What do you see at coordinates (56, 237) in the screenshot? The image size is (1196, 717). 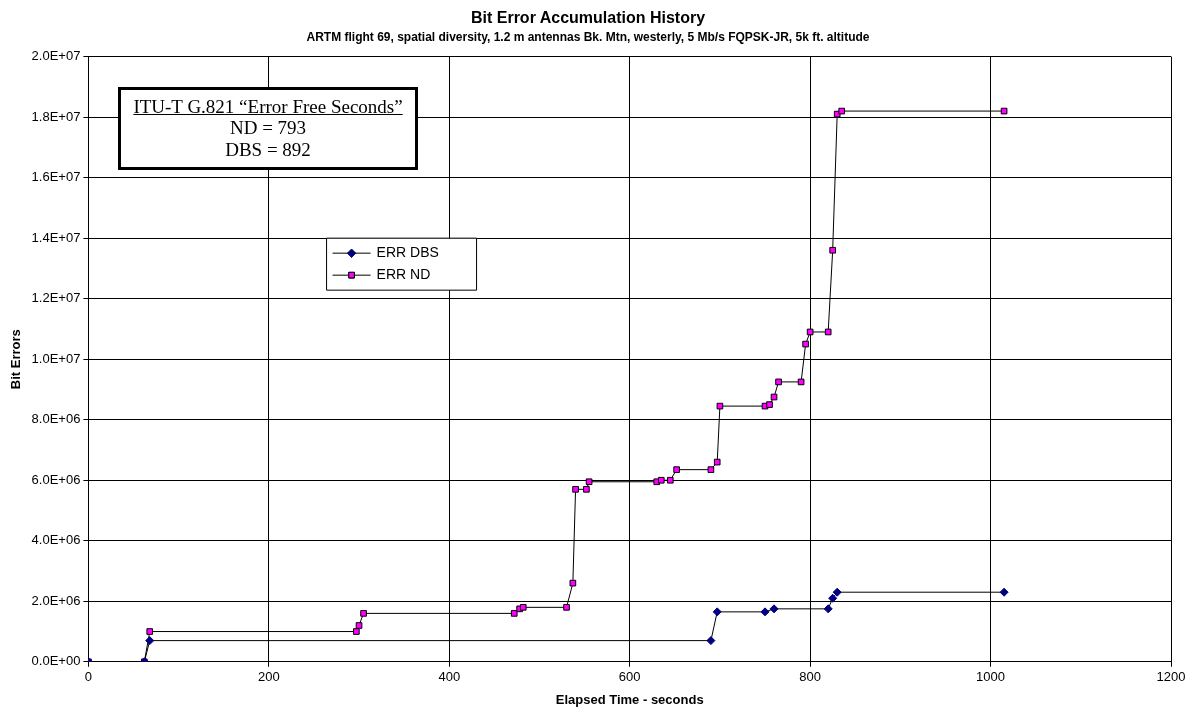 I see `y-tick-label: 1.4E+07` at bounding box center [56, 237].